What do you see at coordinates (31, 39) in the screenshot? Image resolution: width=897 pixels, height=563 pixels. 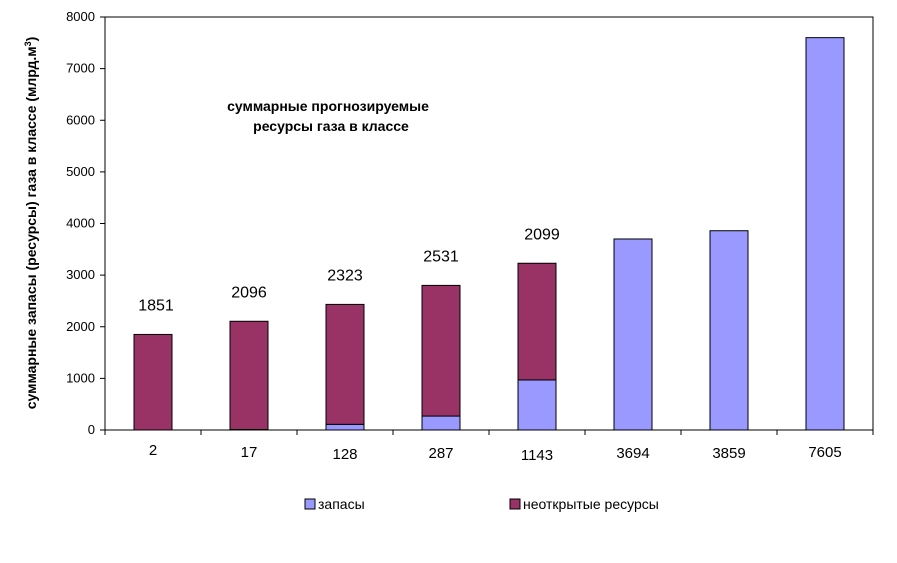 I see `y-axis-title-suffix: )` at bounding box center [31, 39].